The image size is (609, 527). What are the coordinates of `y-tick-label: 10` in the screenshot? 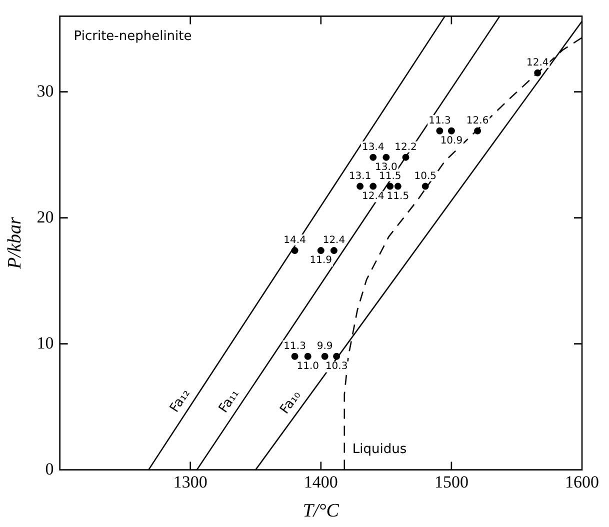 It's located at (45, 342).